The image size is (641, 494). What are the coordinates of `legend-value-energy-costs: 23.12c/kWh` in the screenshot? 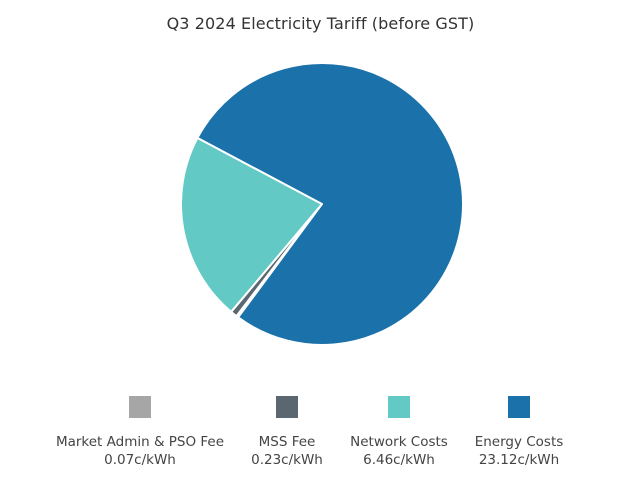 It's located at (519, 460).